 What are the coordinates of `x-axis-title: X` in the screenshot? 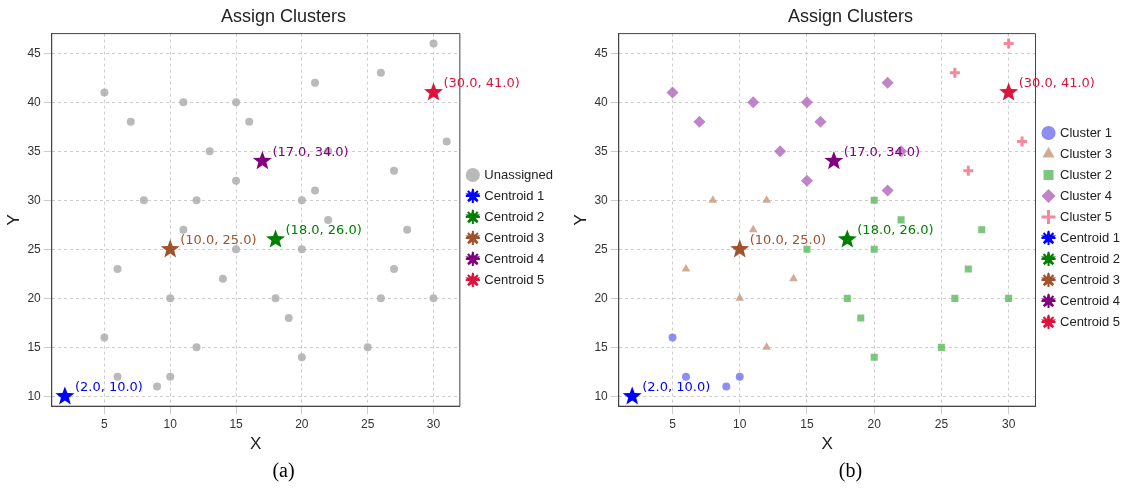 It's located at (827, 444).